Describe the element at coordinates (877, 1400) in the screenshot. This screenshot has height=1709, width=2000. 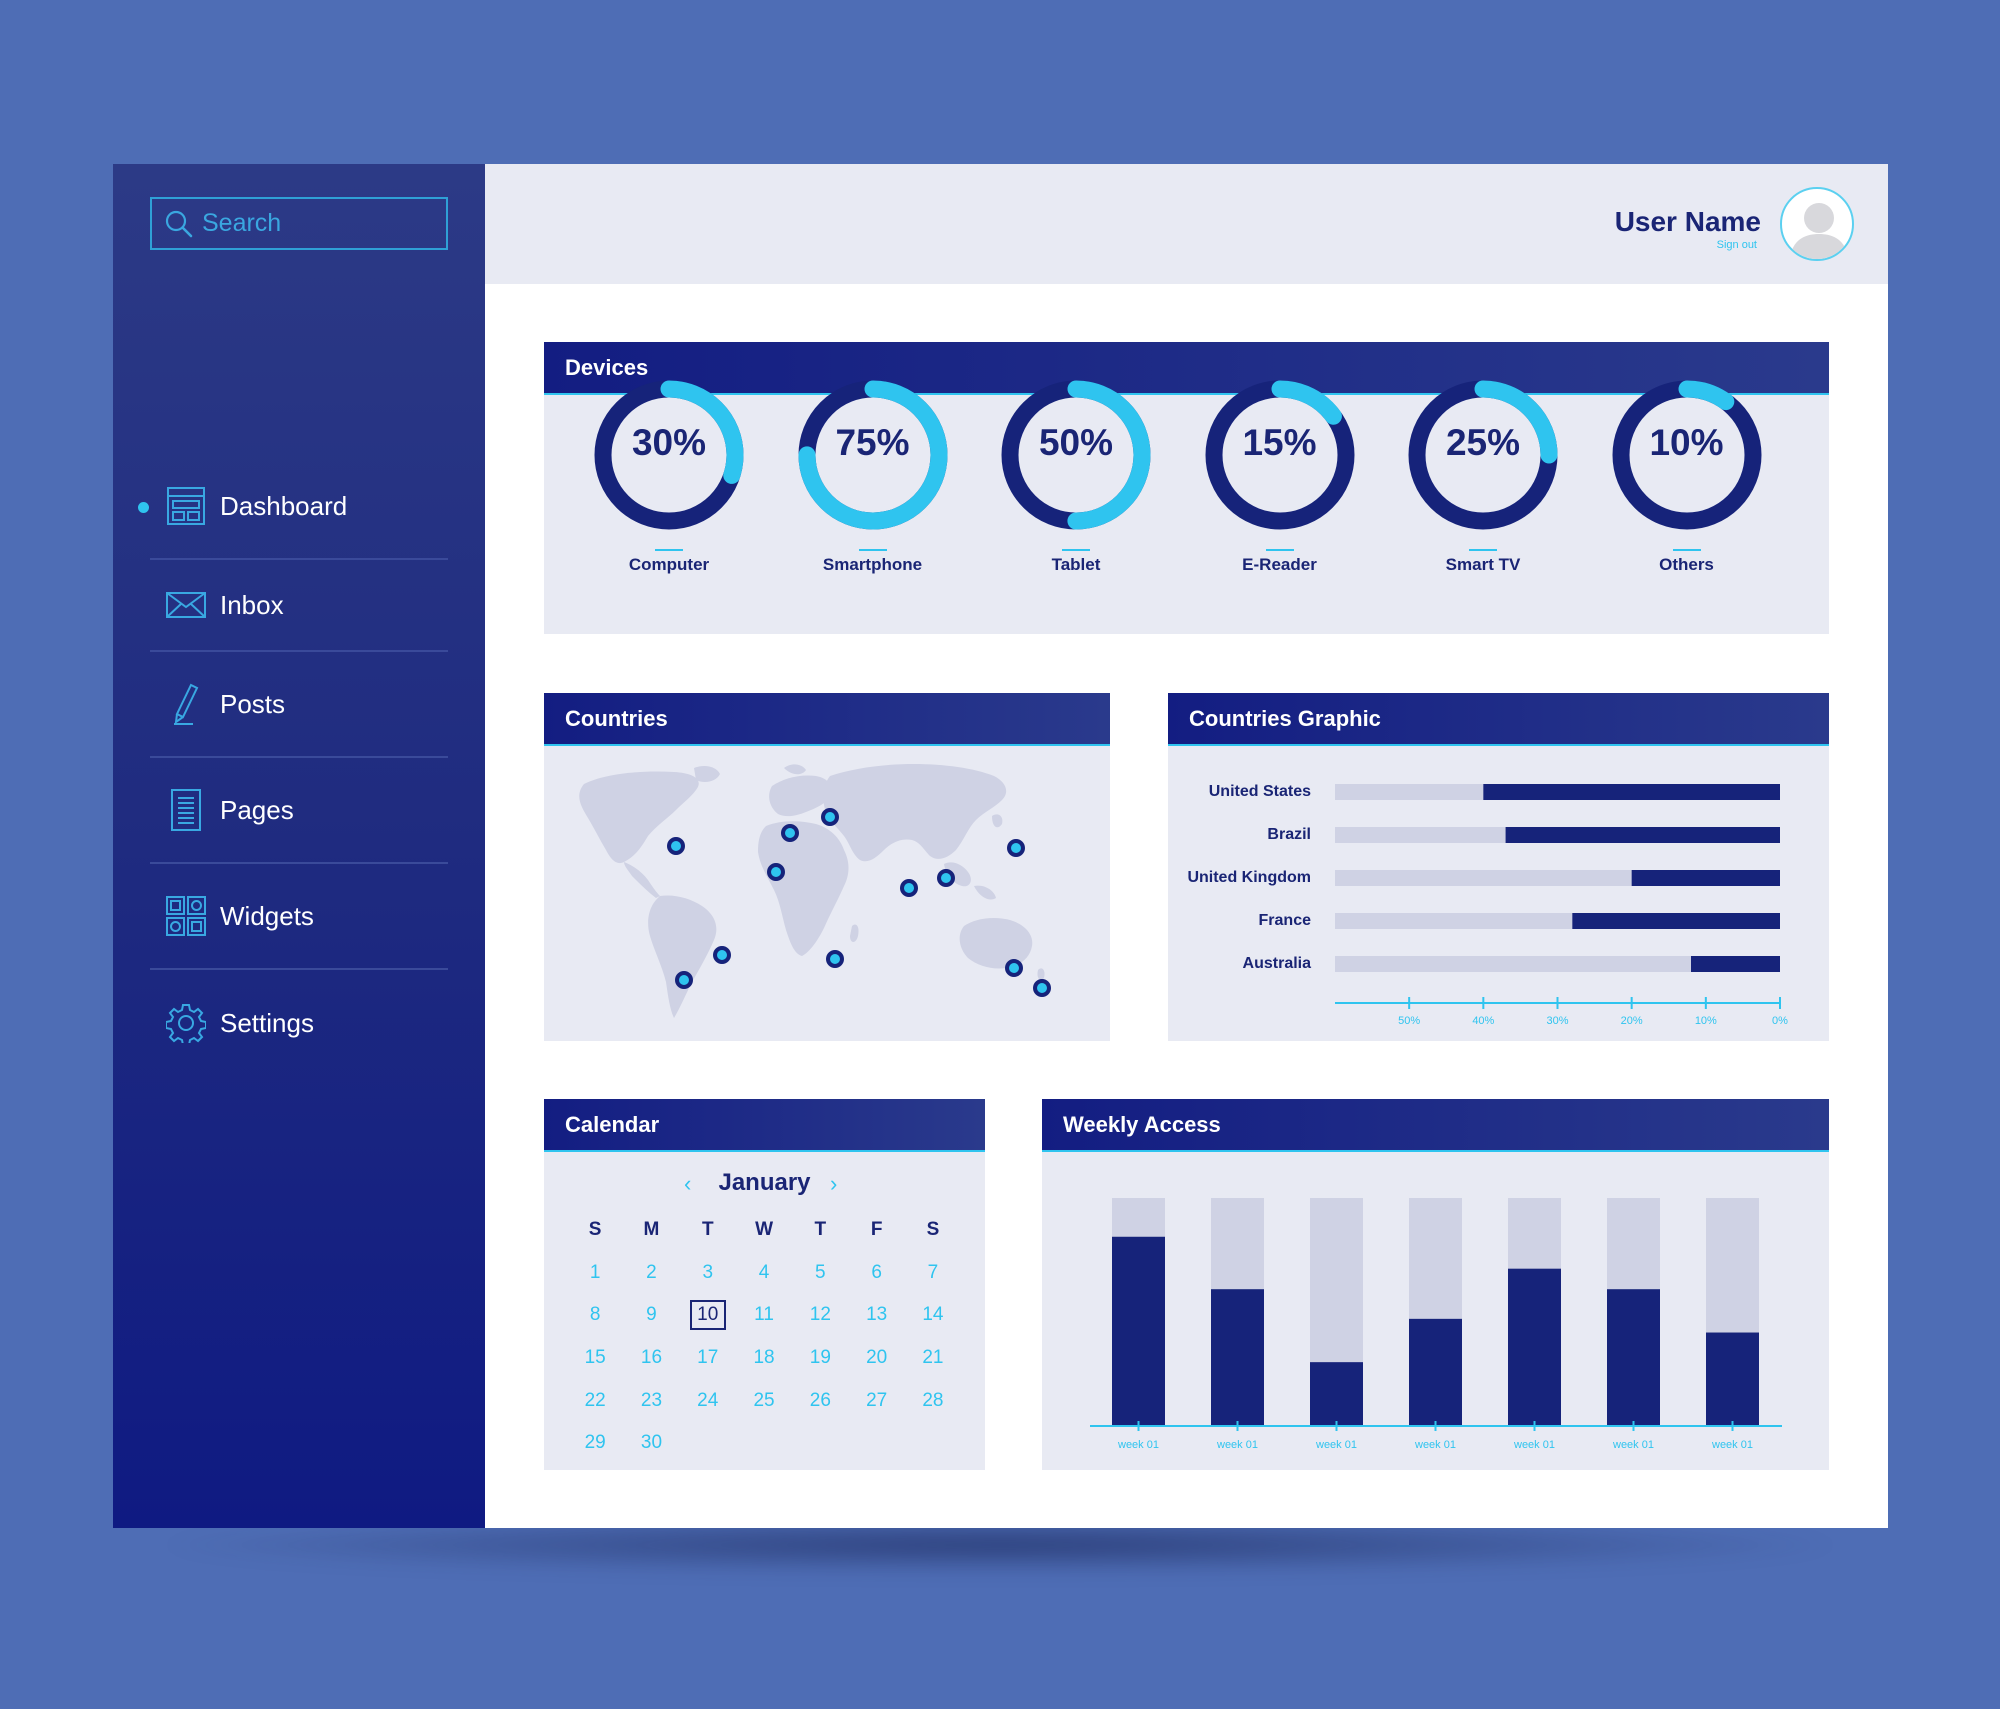
I see `calendar-day: 27` at that location.